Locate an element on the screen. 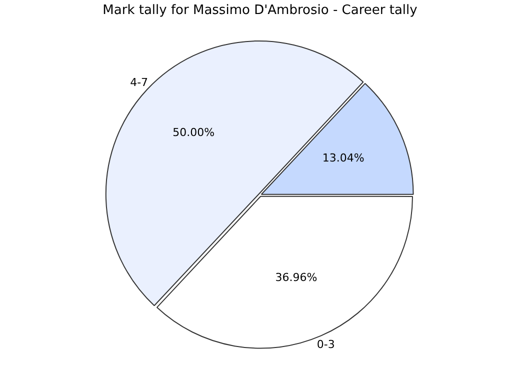  slice-label: 4-7 is located at coordinates (139, 83).